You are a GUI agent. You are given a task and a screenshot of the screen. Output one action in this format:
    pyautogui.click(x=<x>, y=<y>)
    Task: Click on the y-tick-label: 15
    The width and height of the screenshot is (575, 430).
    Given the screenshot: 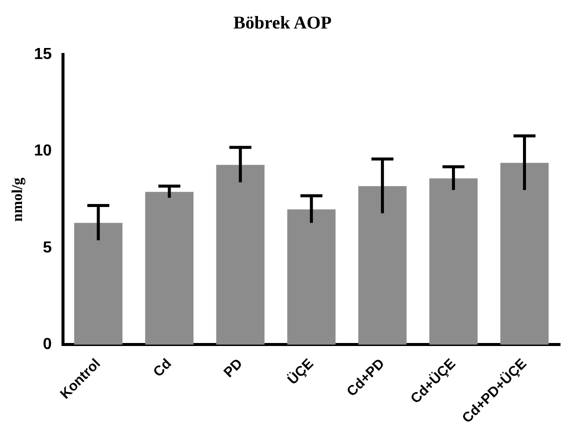 What is the action you would take?
    pyautogui.click(x=43, y=55)
    